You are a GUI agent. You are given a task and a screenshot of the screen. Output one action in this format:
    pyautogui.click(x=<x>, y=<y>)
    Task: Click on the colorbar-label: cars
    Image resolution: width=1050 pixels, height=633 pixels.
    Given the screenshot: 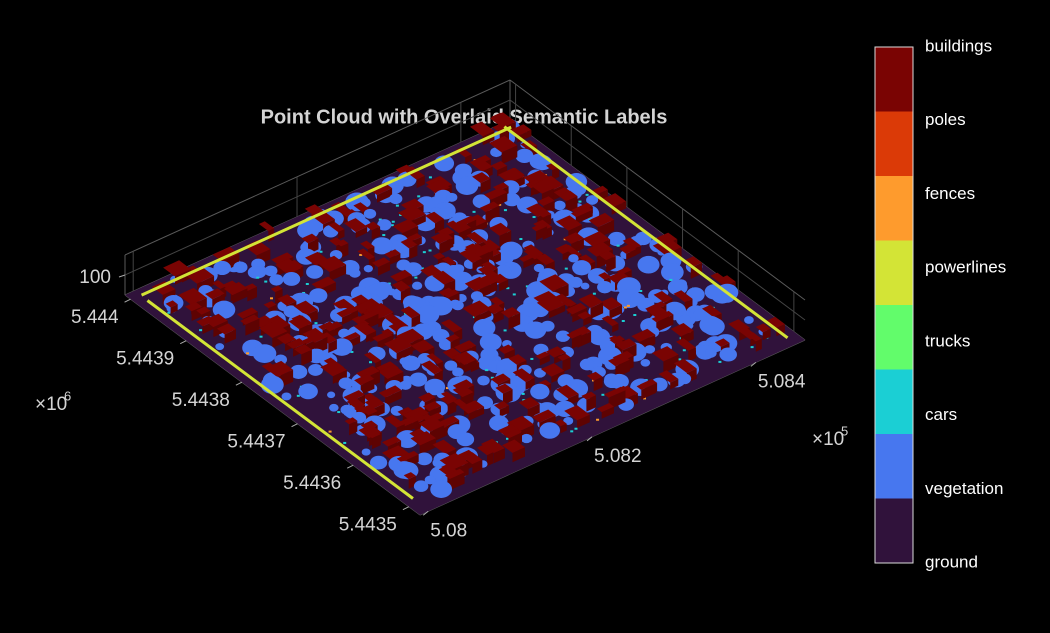 What is the action you would take?
    pyautogui.click(x=941, y=414)
    